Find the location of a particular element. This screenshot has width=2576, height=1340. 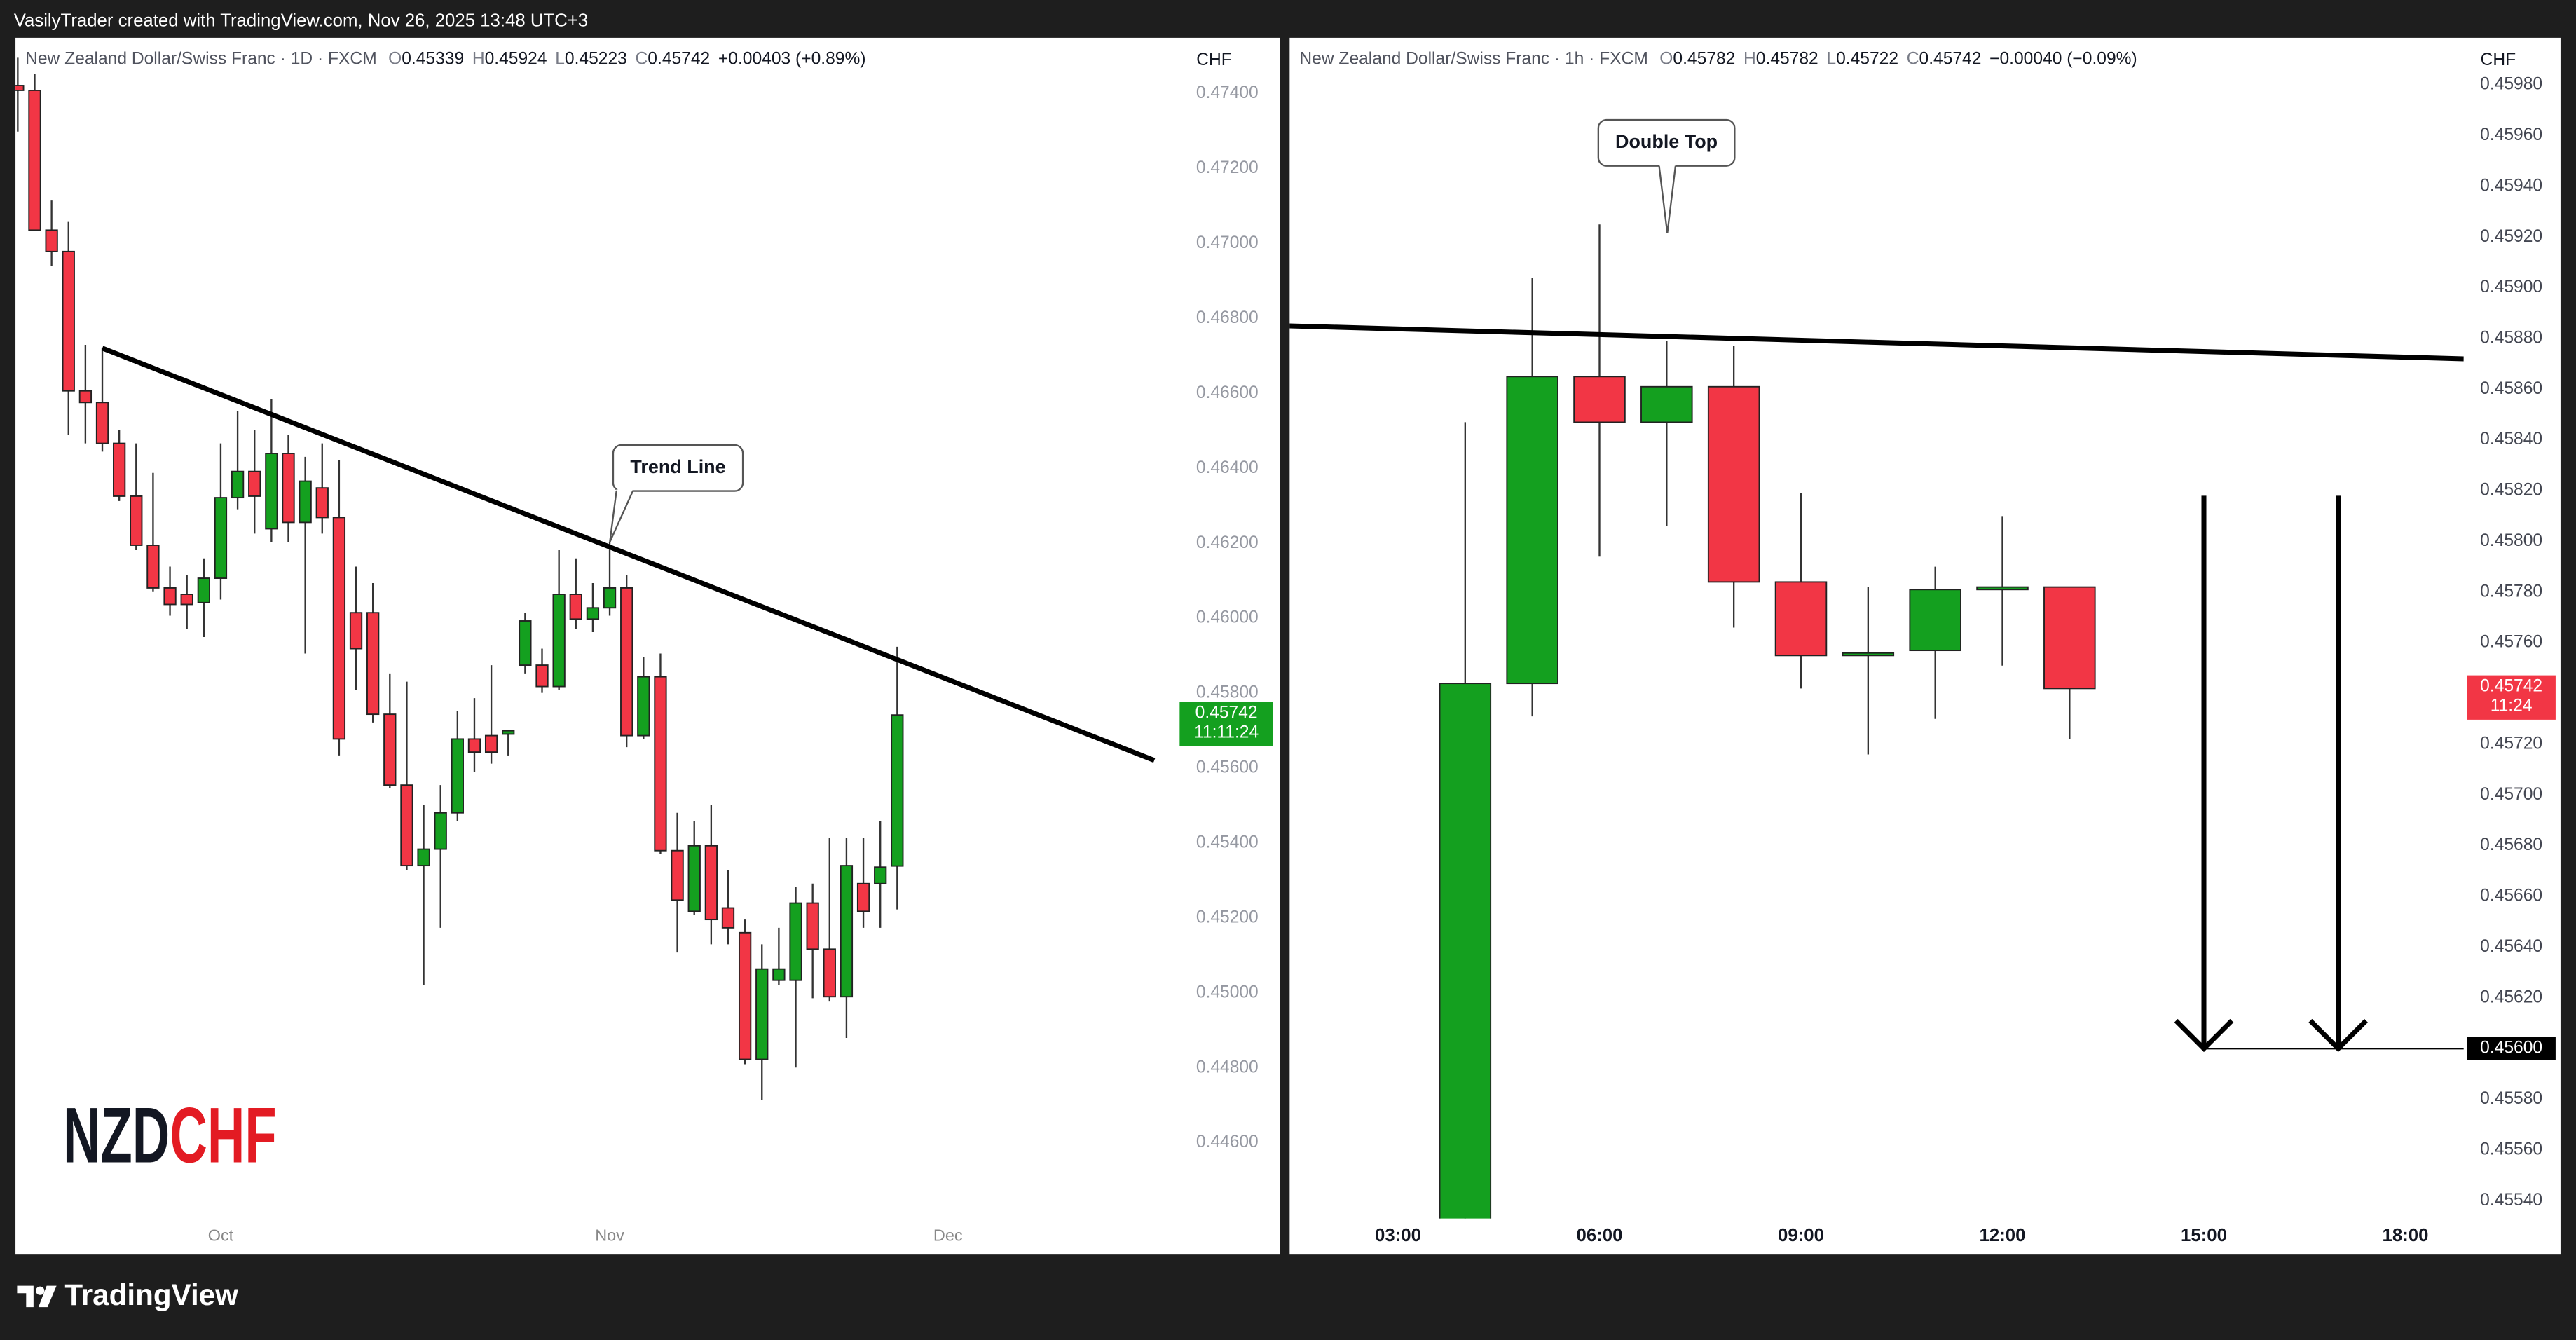

y-tick-label: 0.46600 is located at coordinates (1227, 392).